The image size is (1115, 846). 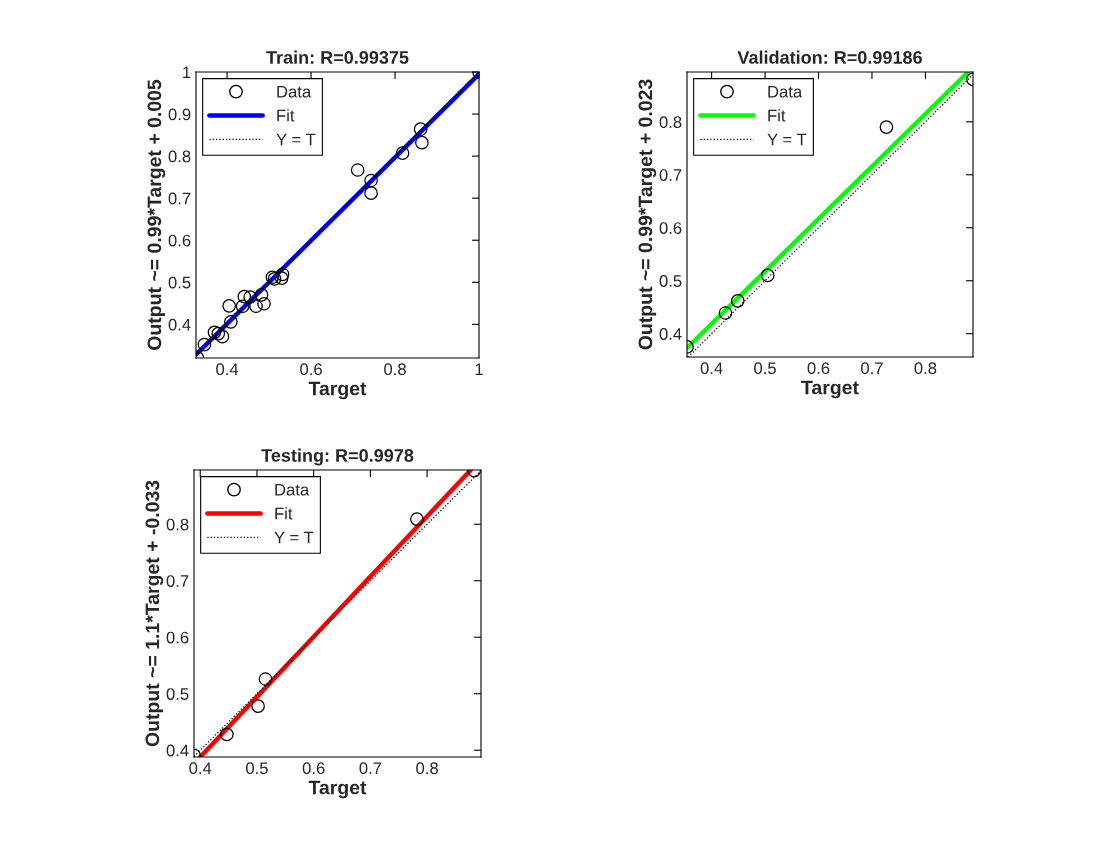 What do you see at coordinates (647, 214) in the screenshot?
I see `y-axis-title: Output ~= 0.99*Target + 0.023` at bounding box center [647, 214].